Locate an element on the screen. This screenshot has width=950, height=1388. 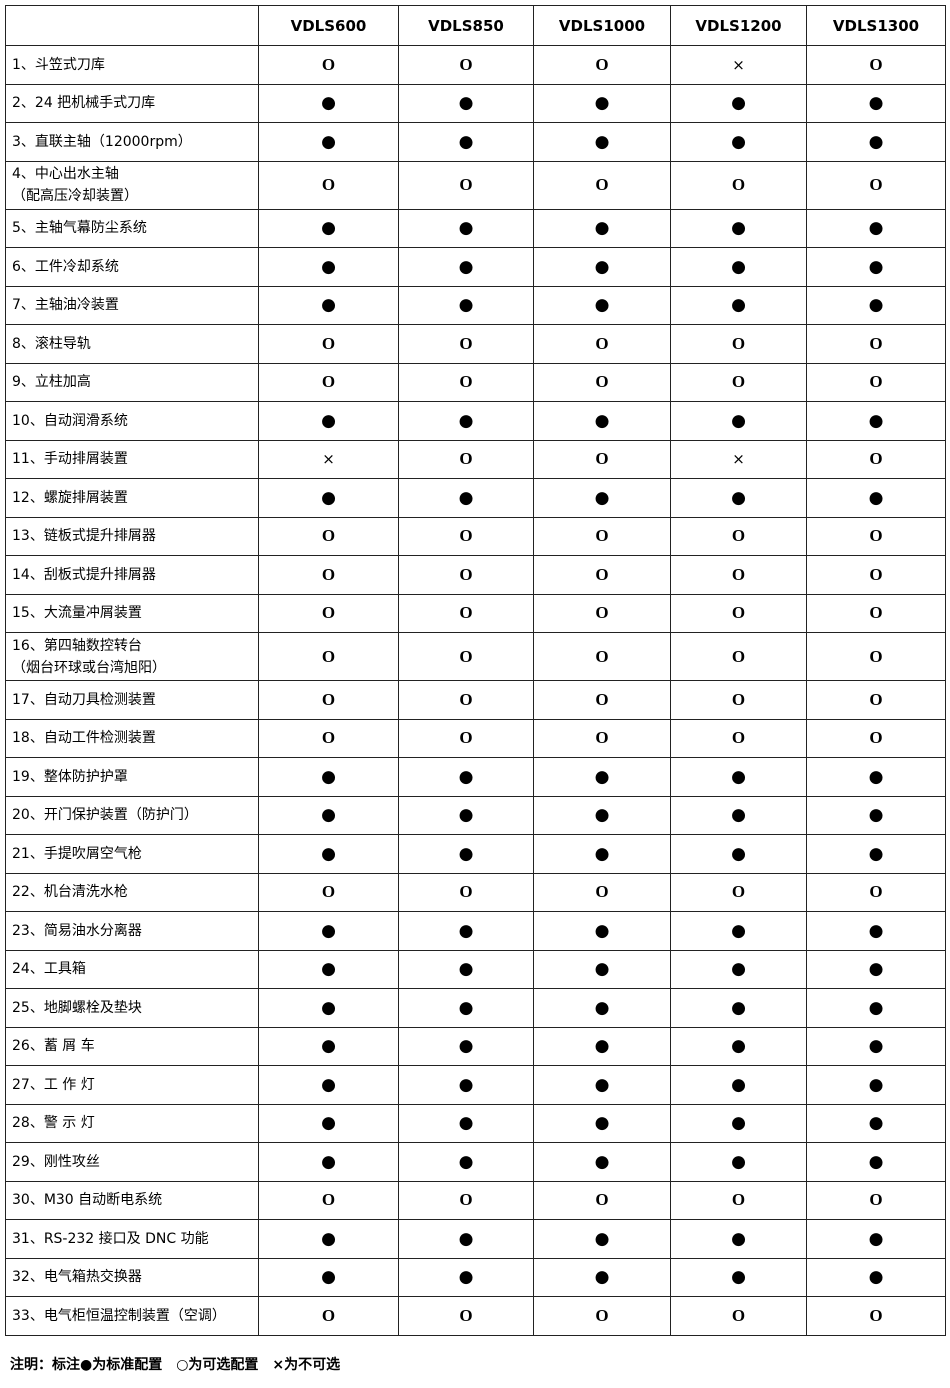
item-label: 28、警 示 灯 is located at coordinates (132, 1123).